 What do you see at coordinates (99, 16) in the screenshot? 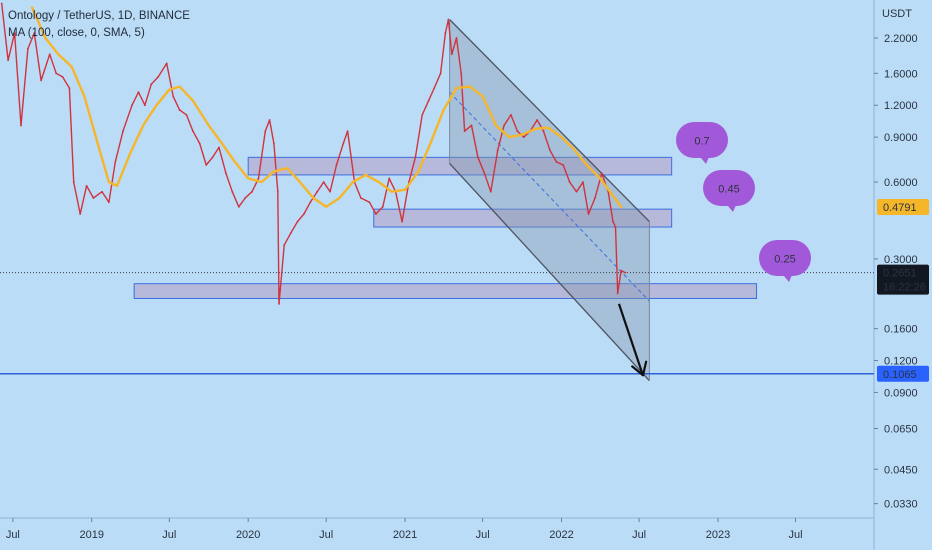
I see `symbol-title: Ontology / TetherUS, 1D, BINANCE` at bounding box center [99, 16].